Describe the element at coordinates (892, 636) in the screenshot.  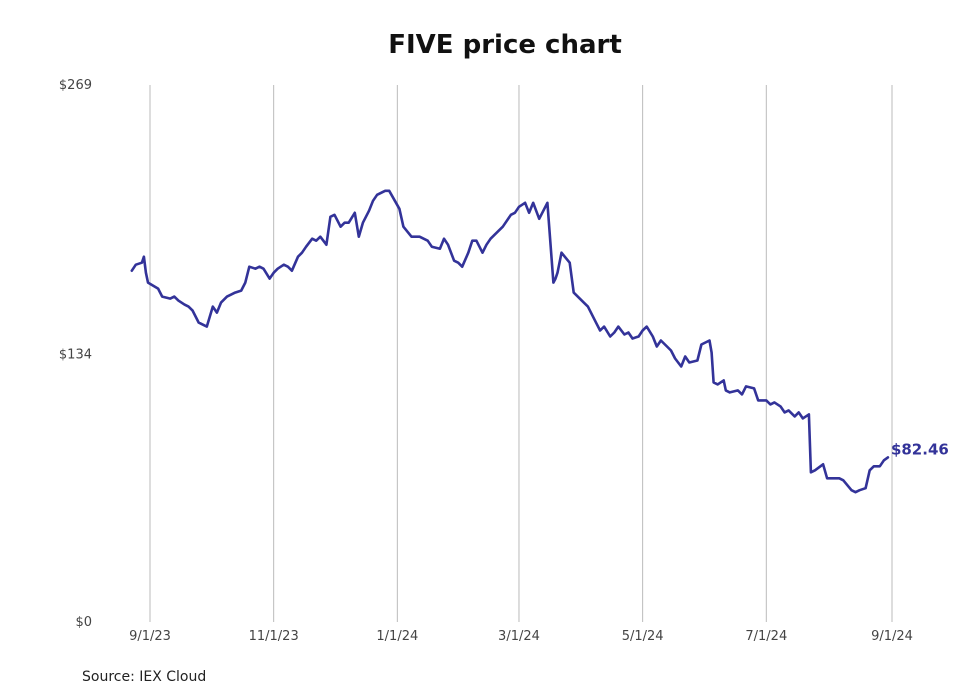
I see `x-tick-label: 9/1/24` at that location.